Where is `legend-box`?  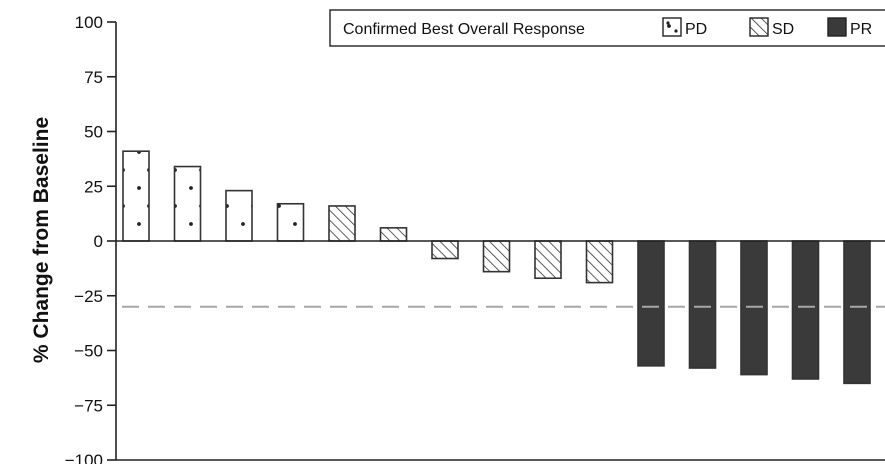
legend-box is located at coordinates (607, 28).